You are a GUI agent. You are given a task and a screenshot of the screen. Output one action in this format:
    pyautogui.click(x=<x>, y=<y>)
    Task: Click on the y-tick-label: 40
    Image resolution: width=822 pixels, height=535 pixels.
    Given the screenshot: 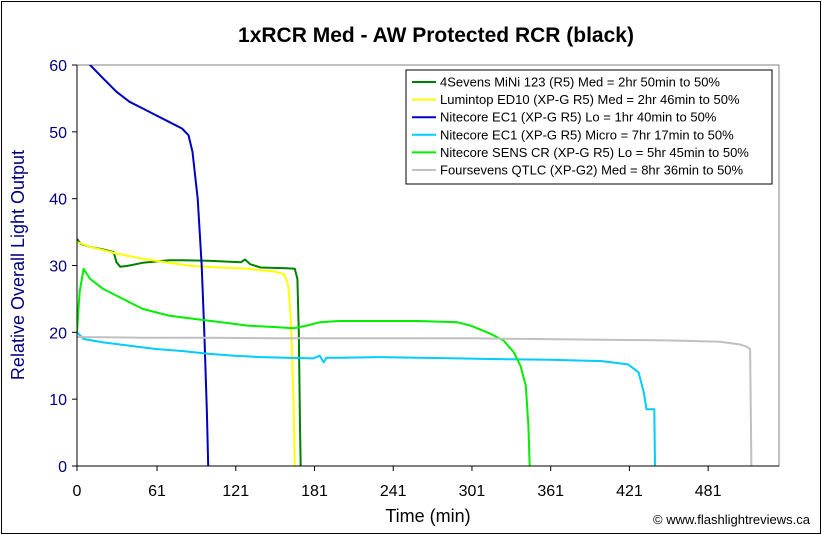 What is the action you would take?
    pyautogui.click(x=58, y=200)
    